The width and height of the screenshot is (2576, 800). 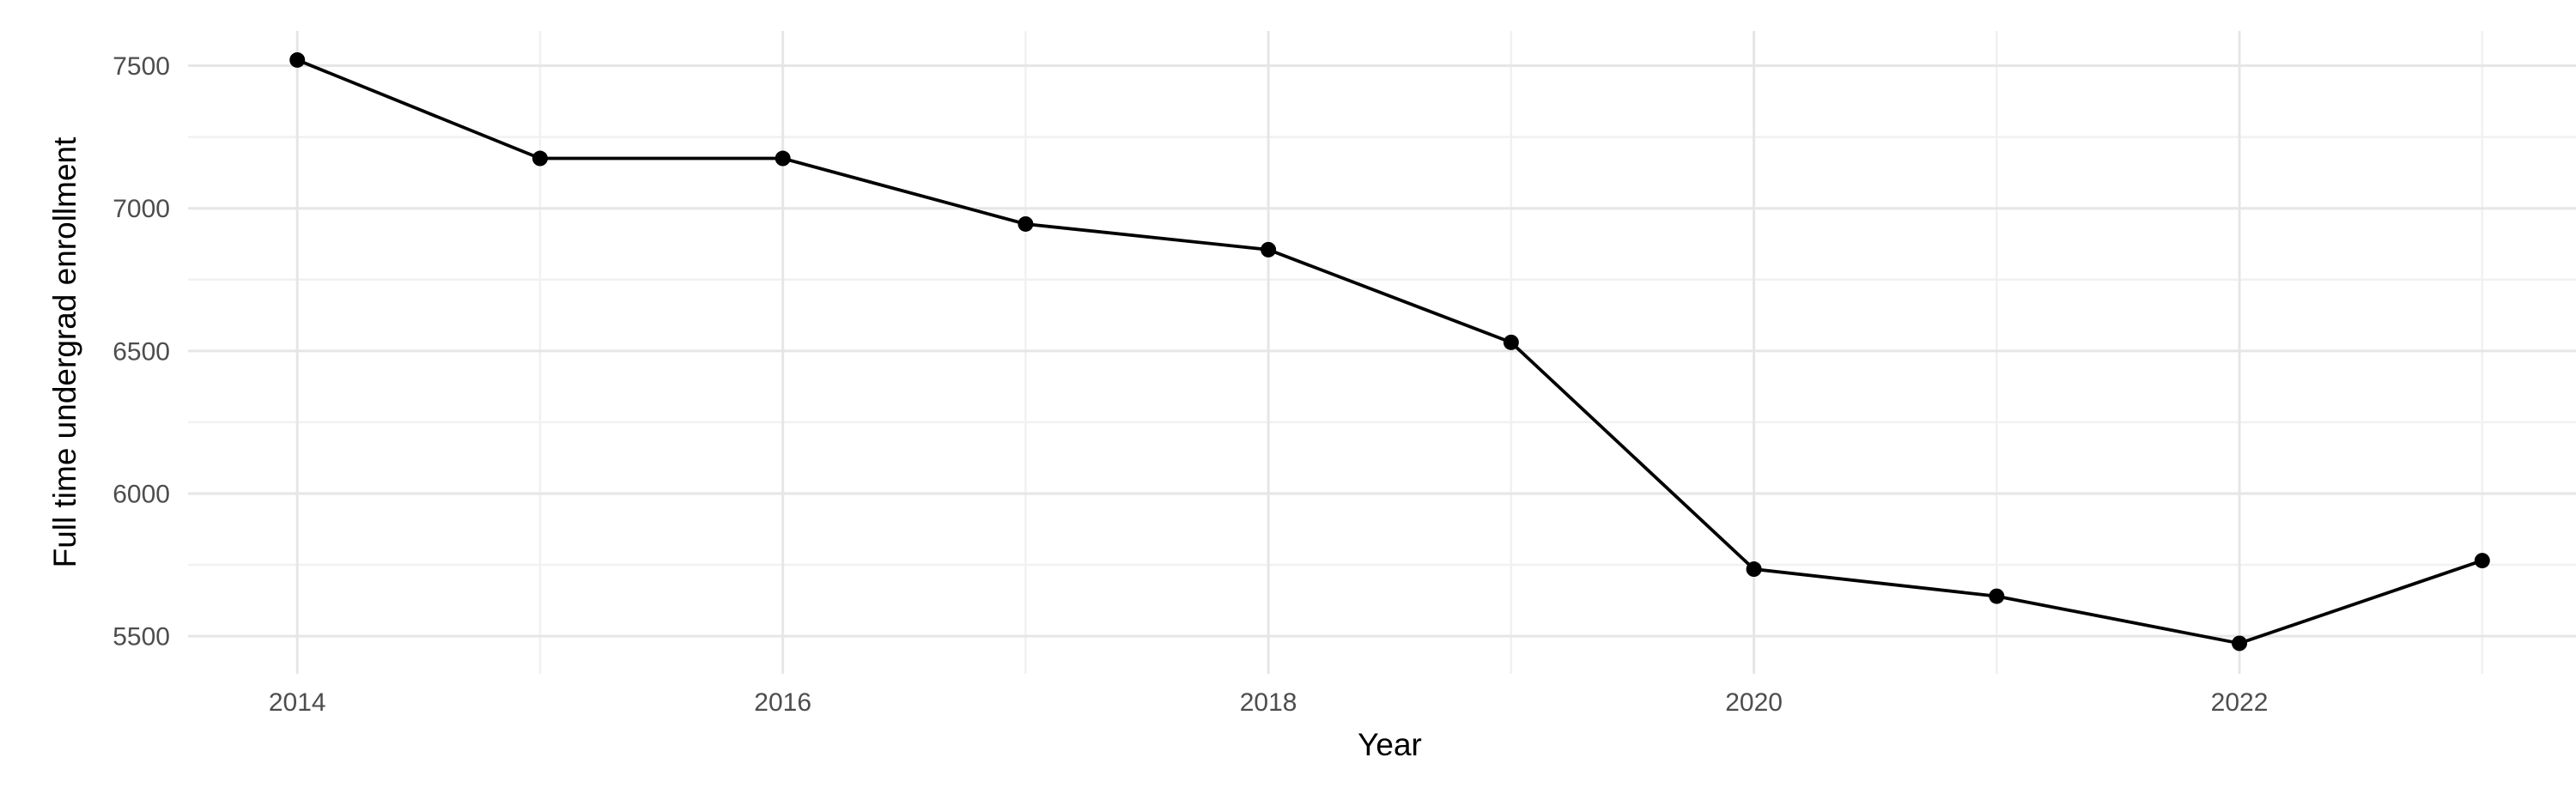 I want to click on data-point-2015, so click(x=540, y=158).